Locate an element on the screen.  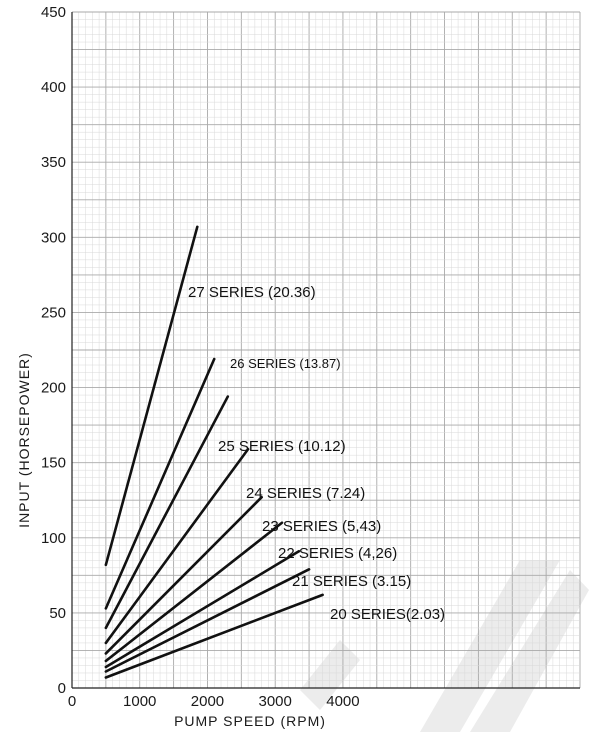
x-axis-title: PUMP SPEED (RPM) is located at coordinates (250, 721).